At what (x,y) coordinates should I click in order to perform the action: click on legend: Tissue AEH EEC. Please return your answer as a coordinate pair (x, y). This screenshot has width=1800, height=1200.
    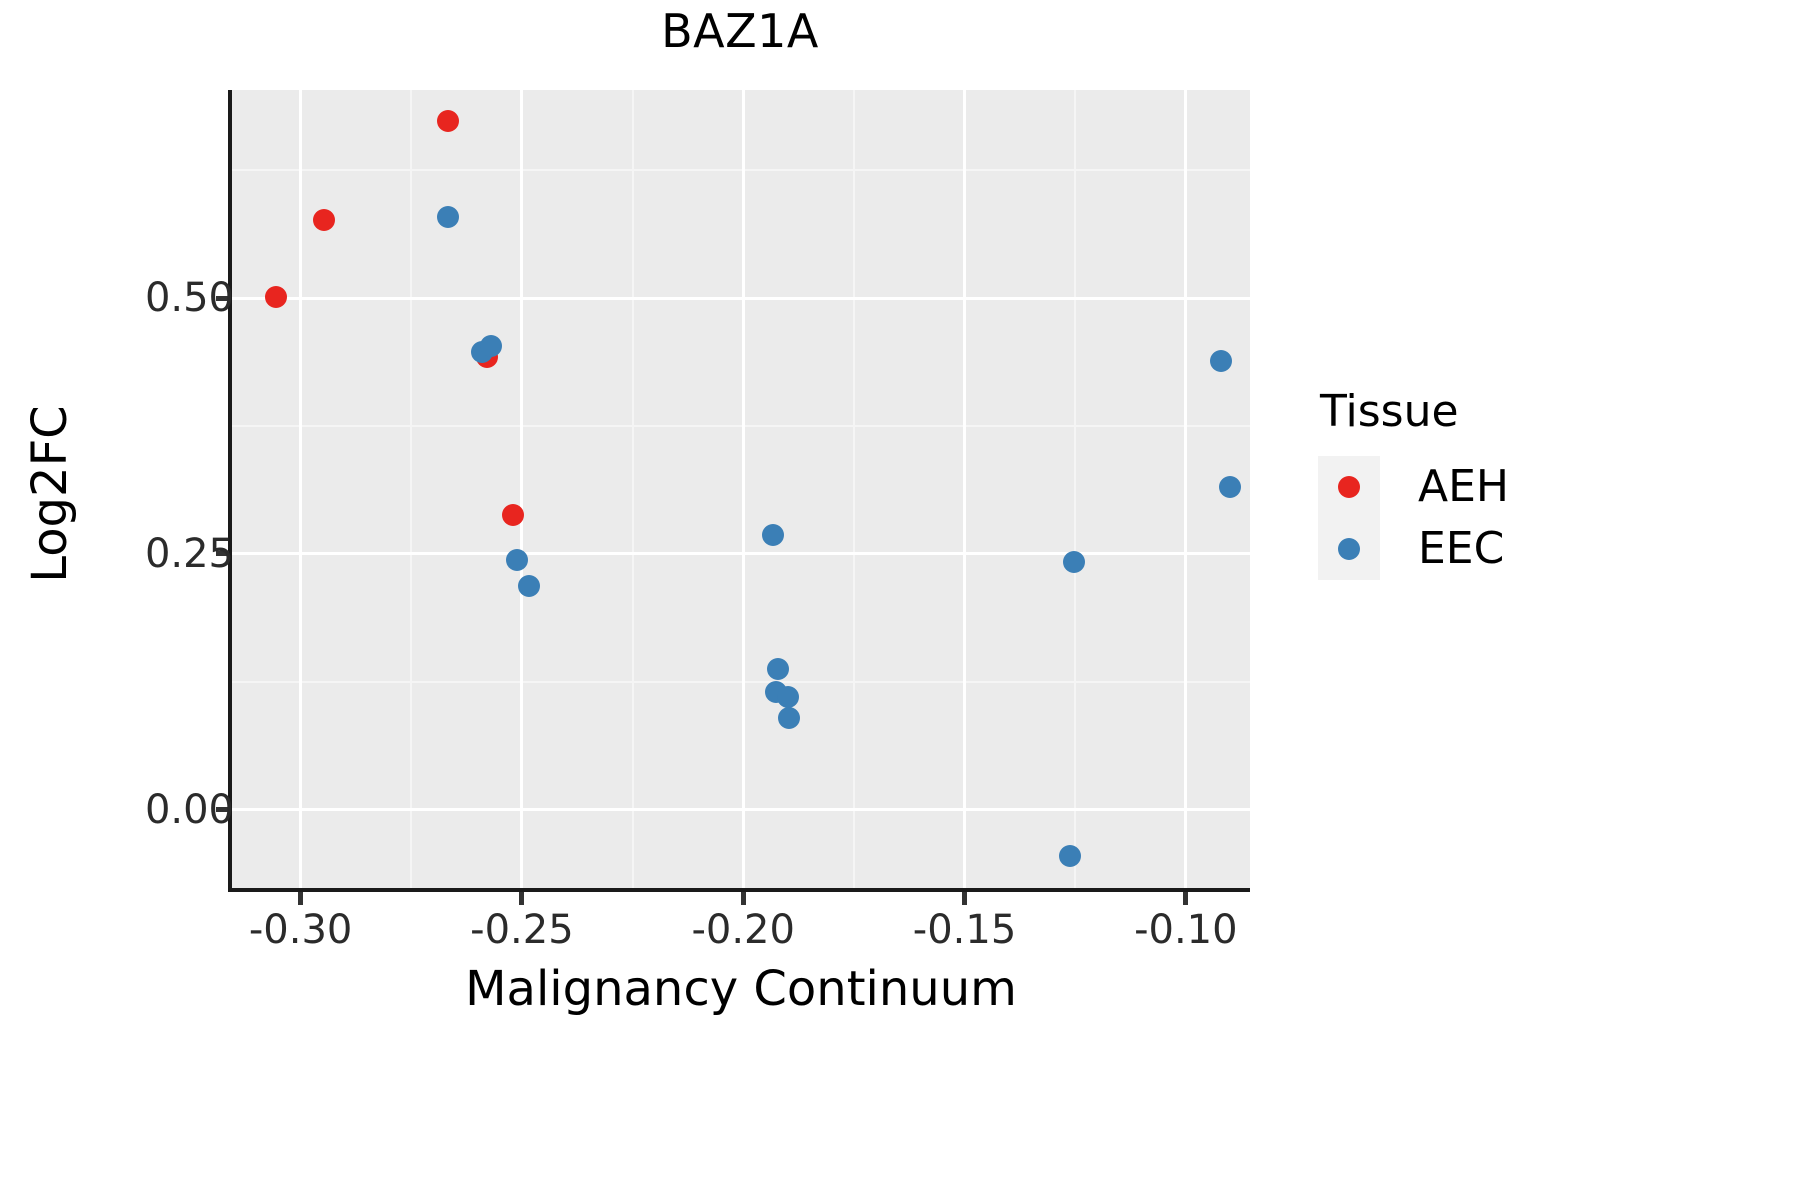
    Looking at the image, I should click on (1553, 485).